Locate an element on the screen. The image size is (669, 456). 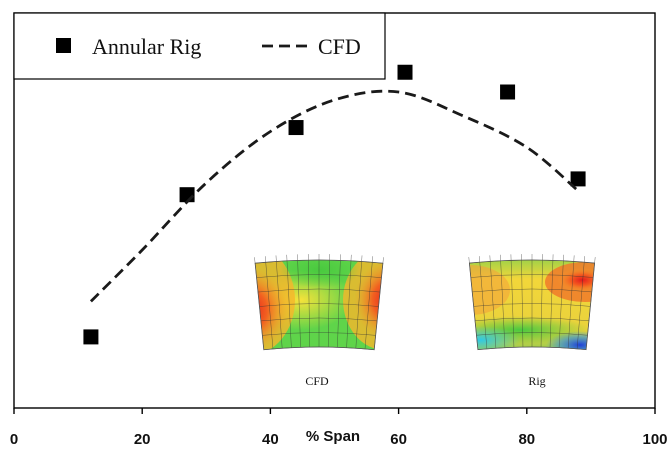
legend-box is located at coordinates (199, 46).